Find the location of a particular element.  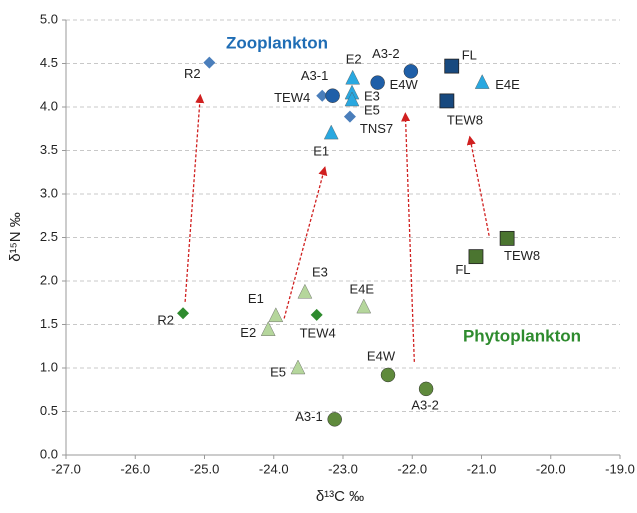

y-tick-label: 3.5 is located at coordinates (49, 149).